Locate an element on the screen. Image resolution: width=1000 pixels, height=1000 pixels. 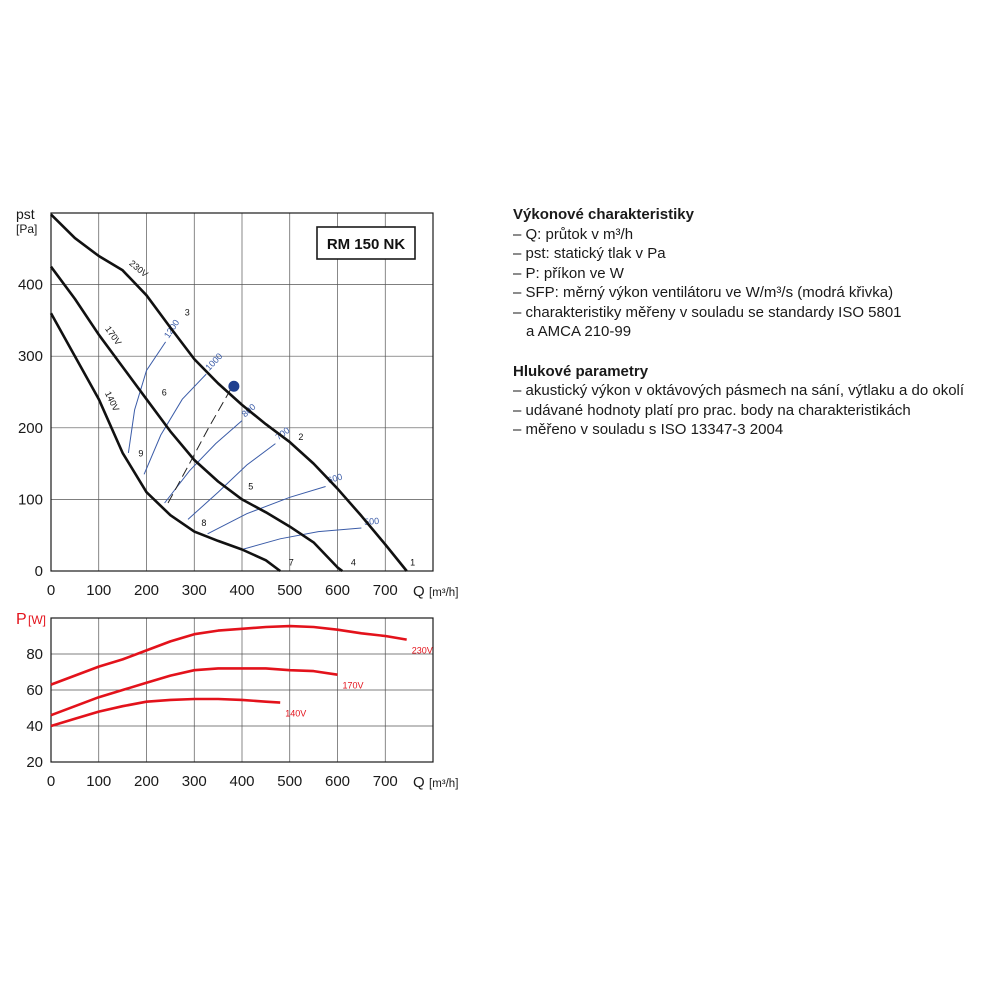
power-curve-label: 140V is located at coordinates (295, 714).